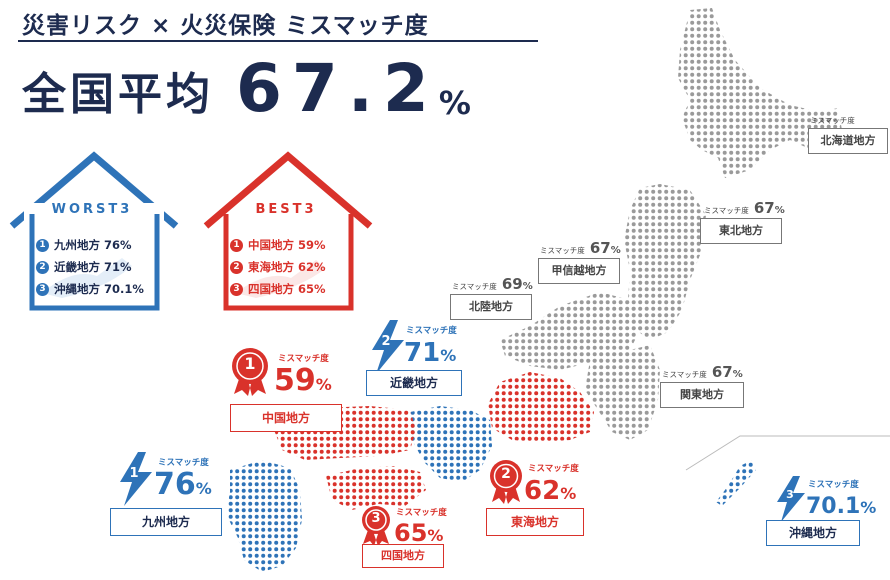 This screenshot has height=580, width=890. I want to click on map-region-hokkaido, so click(760, 93).